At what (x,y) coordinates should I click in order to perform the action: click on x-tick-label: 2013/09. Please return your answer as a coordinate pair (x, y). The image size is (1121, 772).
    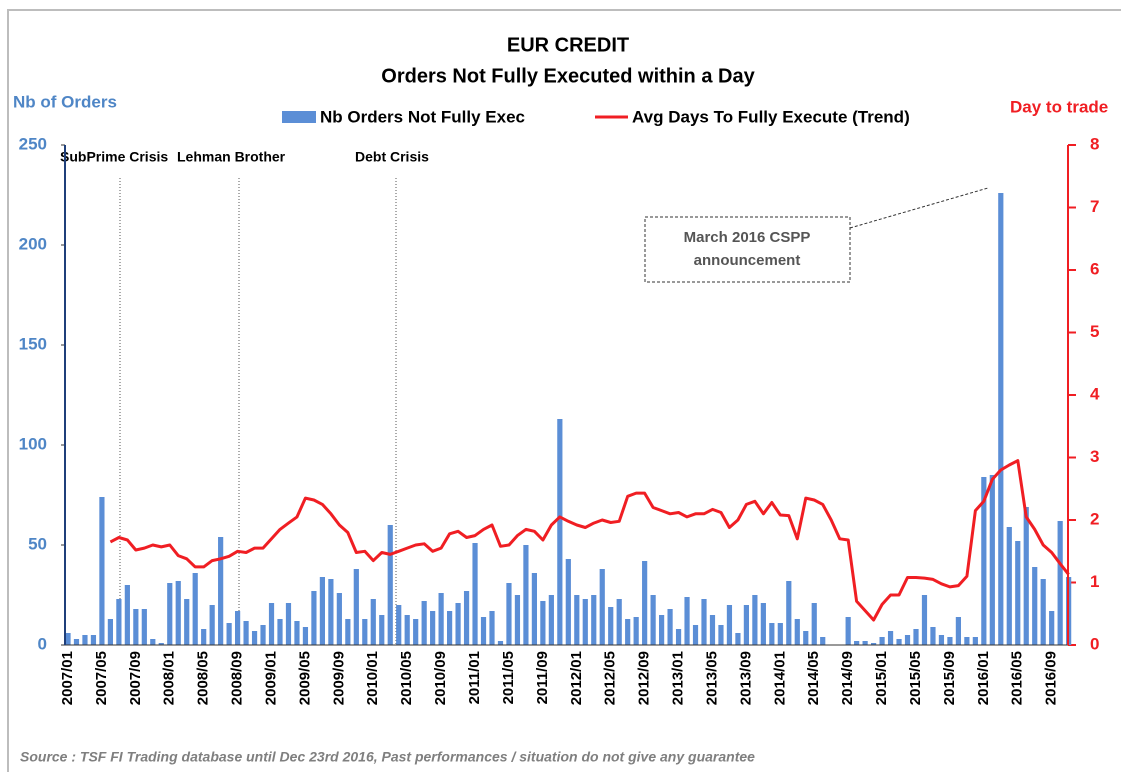
    Looking at the image, I should click on (745, 678).